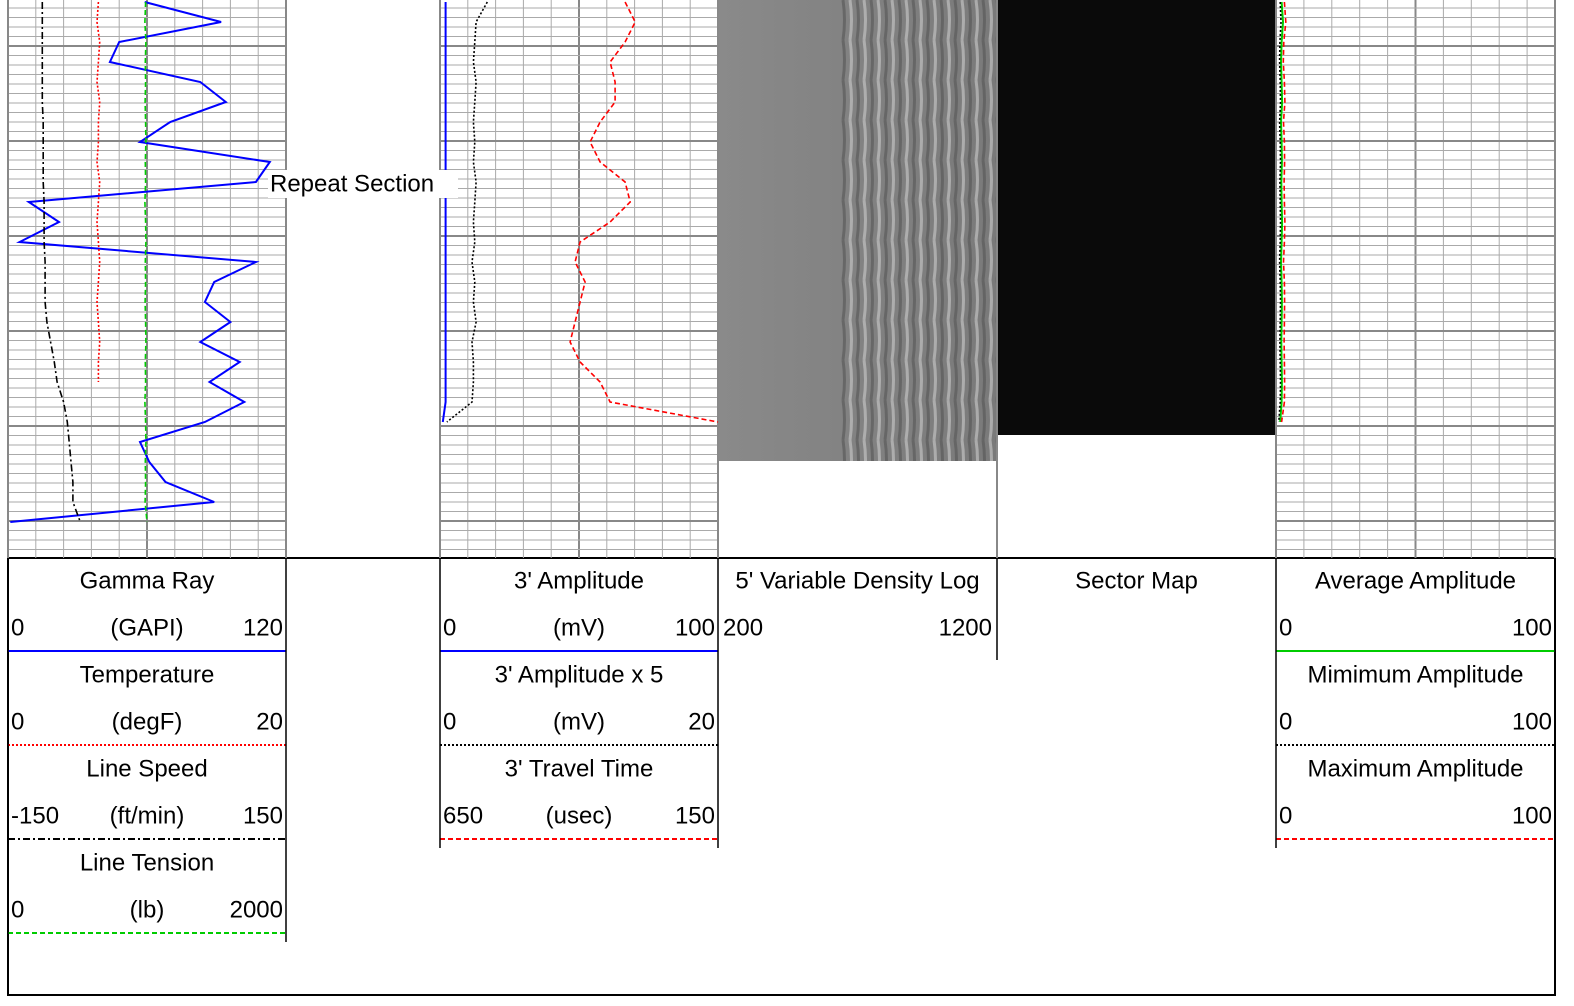 This screenshot has width=1574, height=1006. What do you see at coordinates (579, 580) in the screenshot?
I see `curve-title: 3' Amplitude` at bounding box center [579, 580].